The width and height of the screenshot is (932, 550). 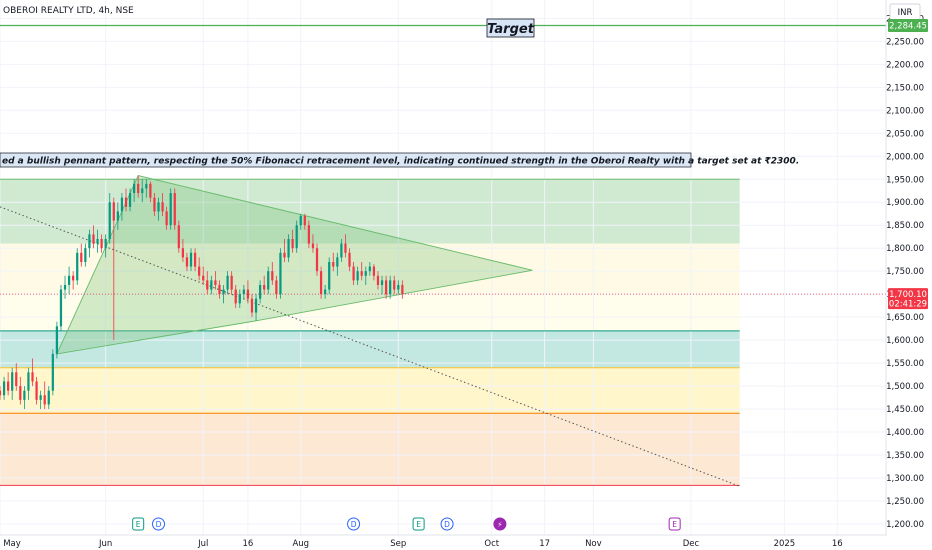 What do you see at coordinates (905, 502) in the screenshot?
I see `price-tick-label: 1,250.00` at bounding box center [905, 502].